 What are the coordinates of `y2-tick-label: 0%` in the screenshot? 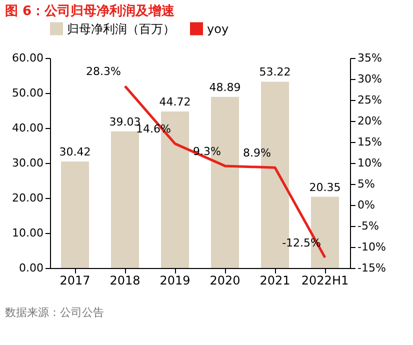 It's located at (366, 205).